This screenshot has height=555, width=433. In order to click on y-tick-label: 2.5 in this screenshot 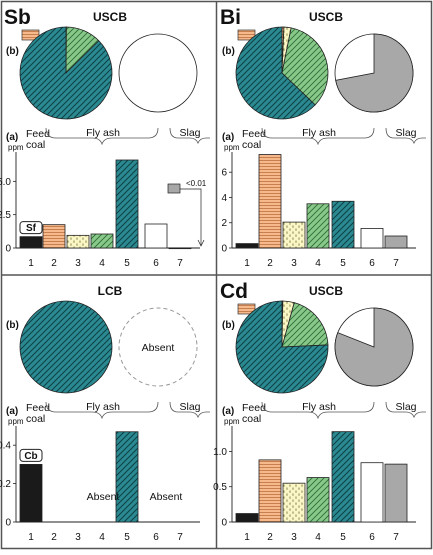, I will do `click(5, 215)`.